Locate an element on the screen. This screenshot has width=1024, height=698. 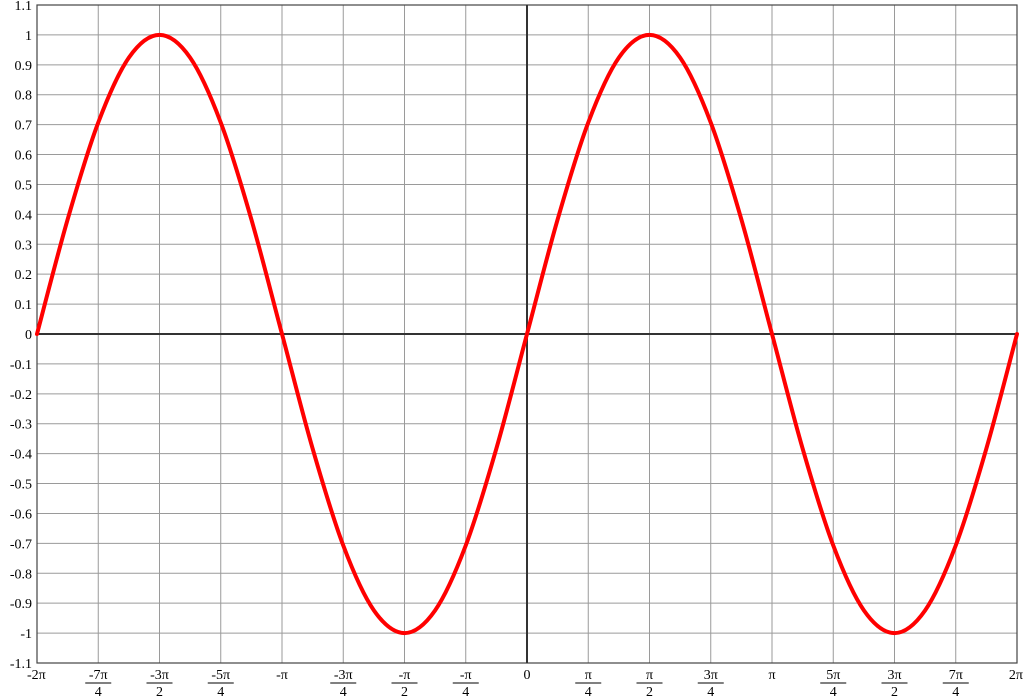
y-tick-label: -0.9 is located at coordinates (21, 604).